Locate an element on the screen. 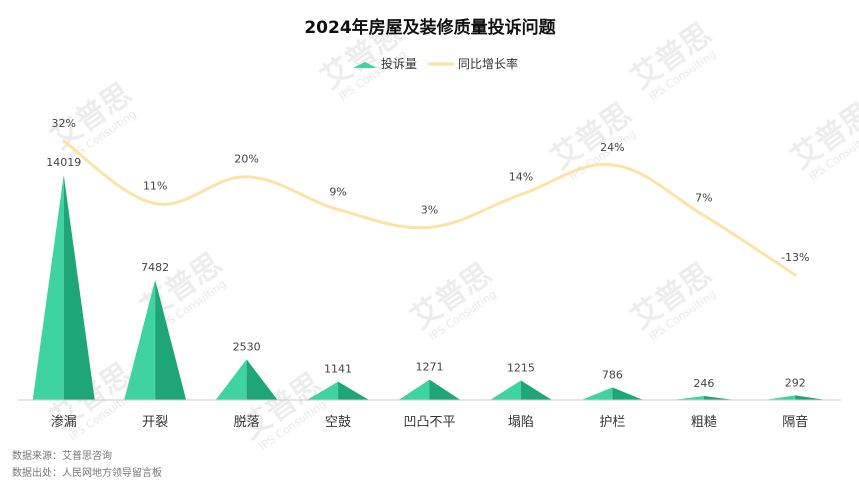 This screenshot has width=859, height=493. chart-title: 2024年房屋及装修质量投诉问题 is located at coordinates (430, 27).